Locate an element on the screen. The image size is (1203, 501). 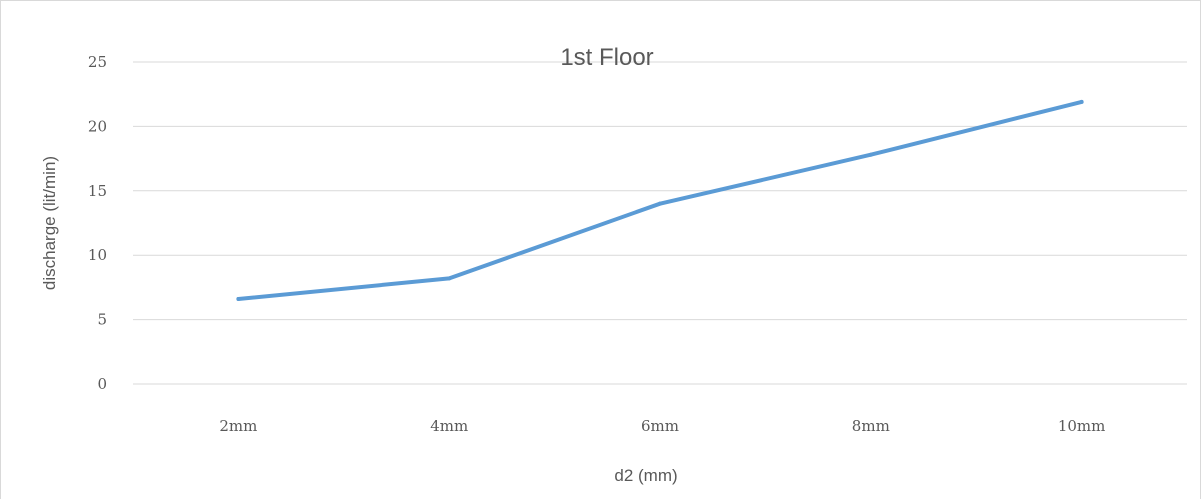
y-axis-ticks: 0 5 10 15 20 25 is located at coordinates (97, 223).